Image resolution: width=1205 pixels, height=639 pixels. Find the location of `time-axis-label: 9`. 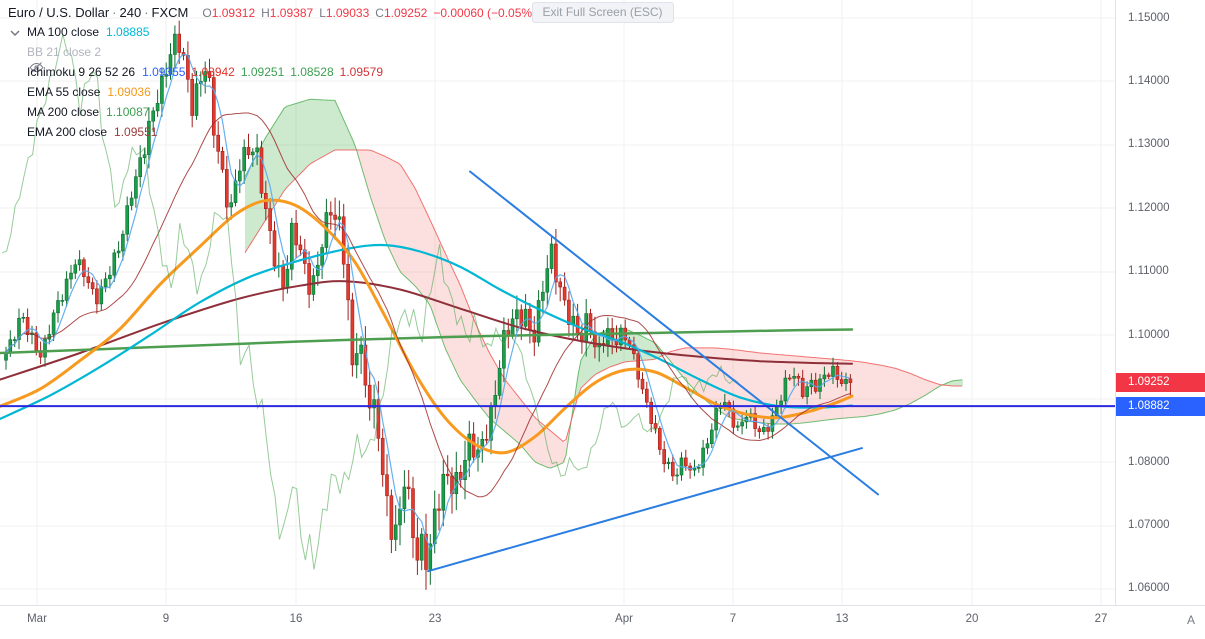

time-axis-label: 9 is located at coordinates (166, 619).